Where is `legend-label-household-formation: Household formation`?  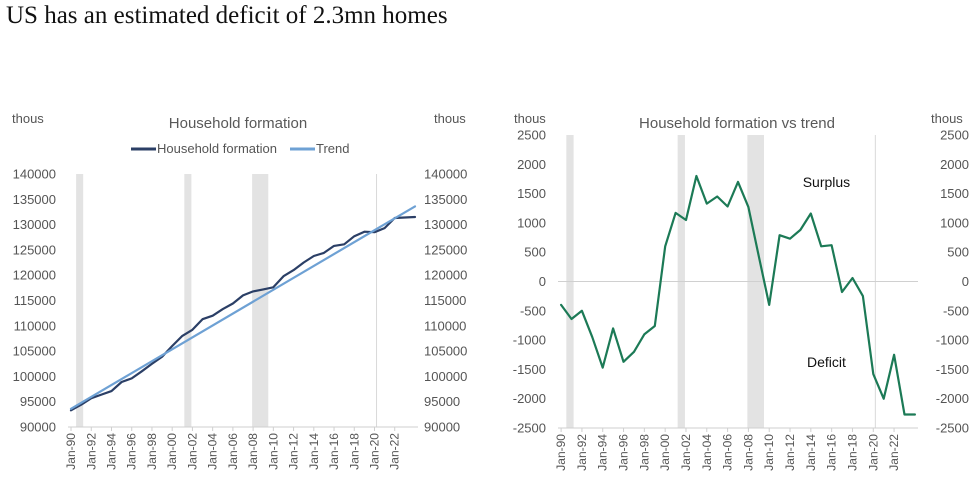
legend-label-household-formation: Household formation is located at coordinates (217, 148).